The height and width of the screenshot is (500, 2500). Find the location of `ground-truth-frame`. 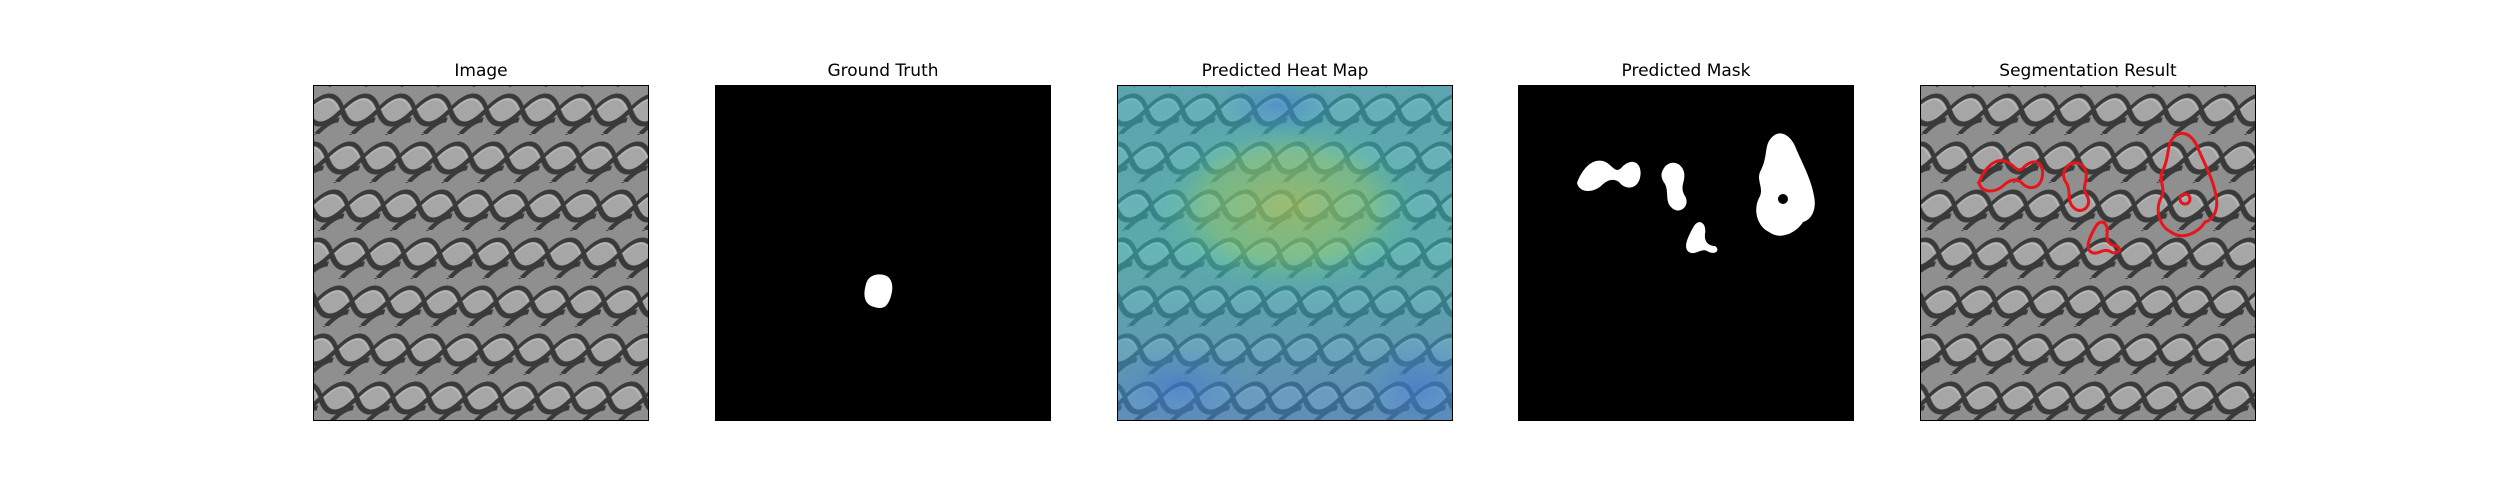

ground-truth-frame is located at coordinates (883, 253).